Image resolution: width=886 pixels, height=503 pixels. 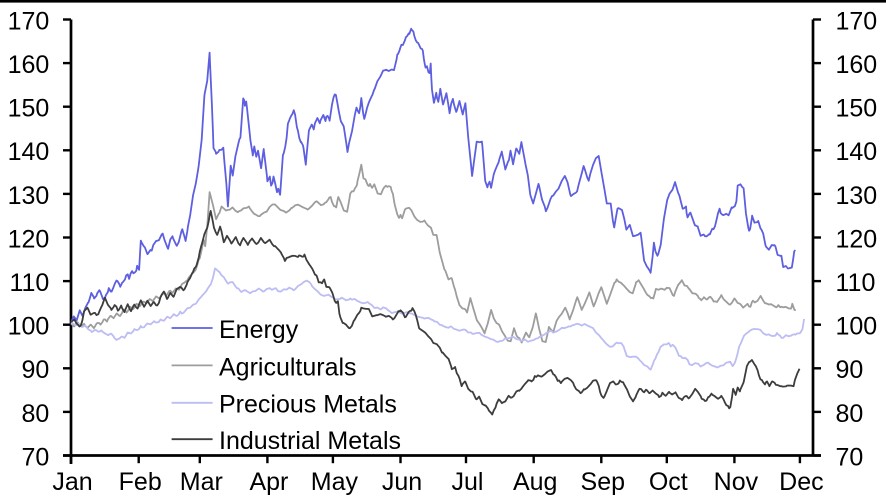 What do you see at coordinates (736, 482) in the screenshot?
I see `svg-text: Nov` at bounding box center [736, 482].